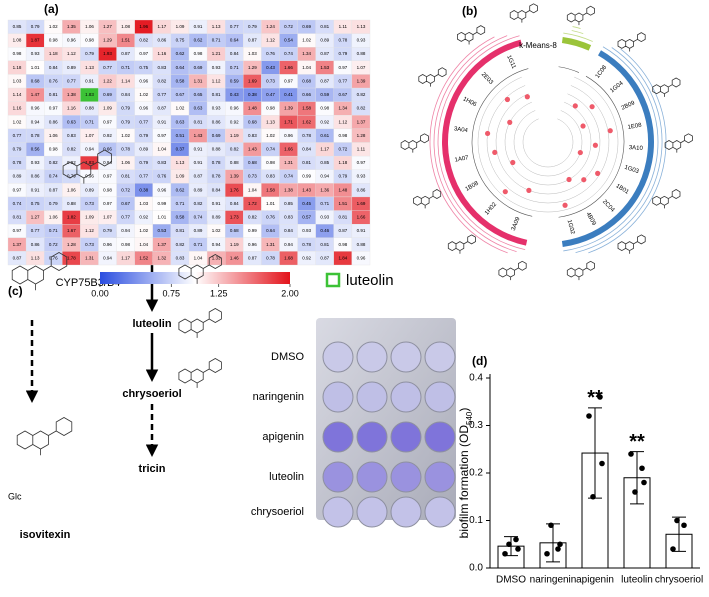 This screenshot has width=709, height=597. I want to click on cell-label: 1.69, so click(361, 203).